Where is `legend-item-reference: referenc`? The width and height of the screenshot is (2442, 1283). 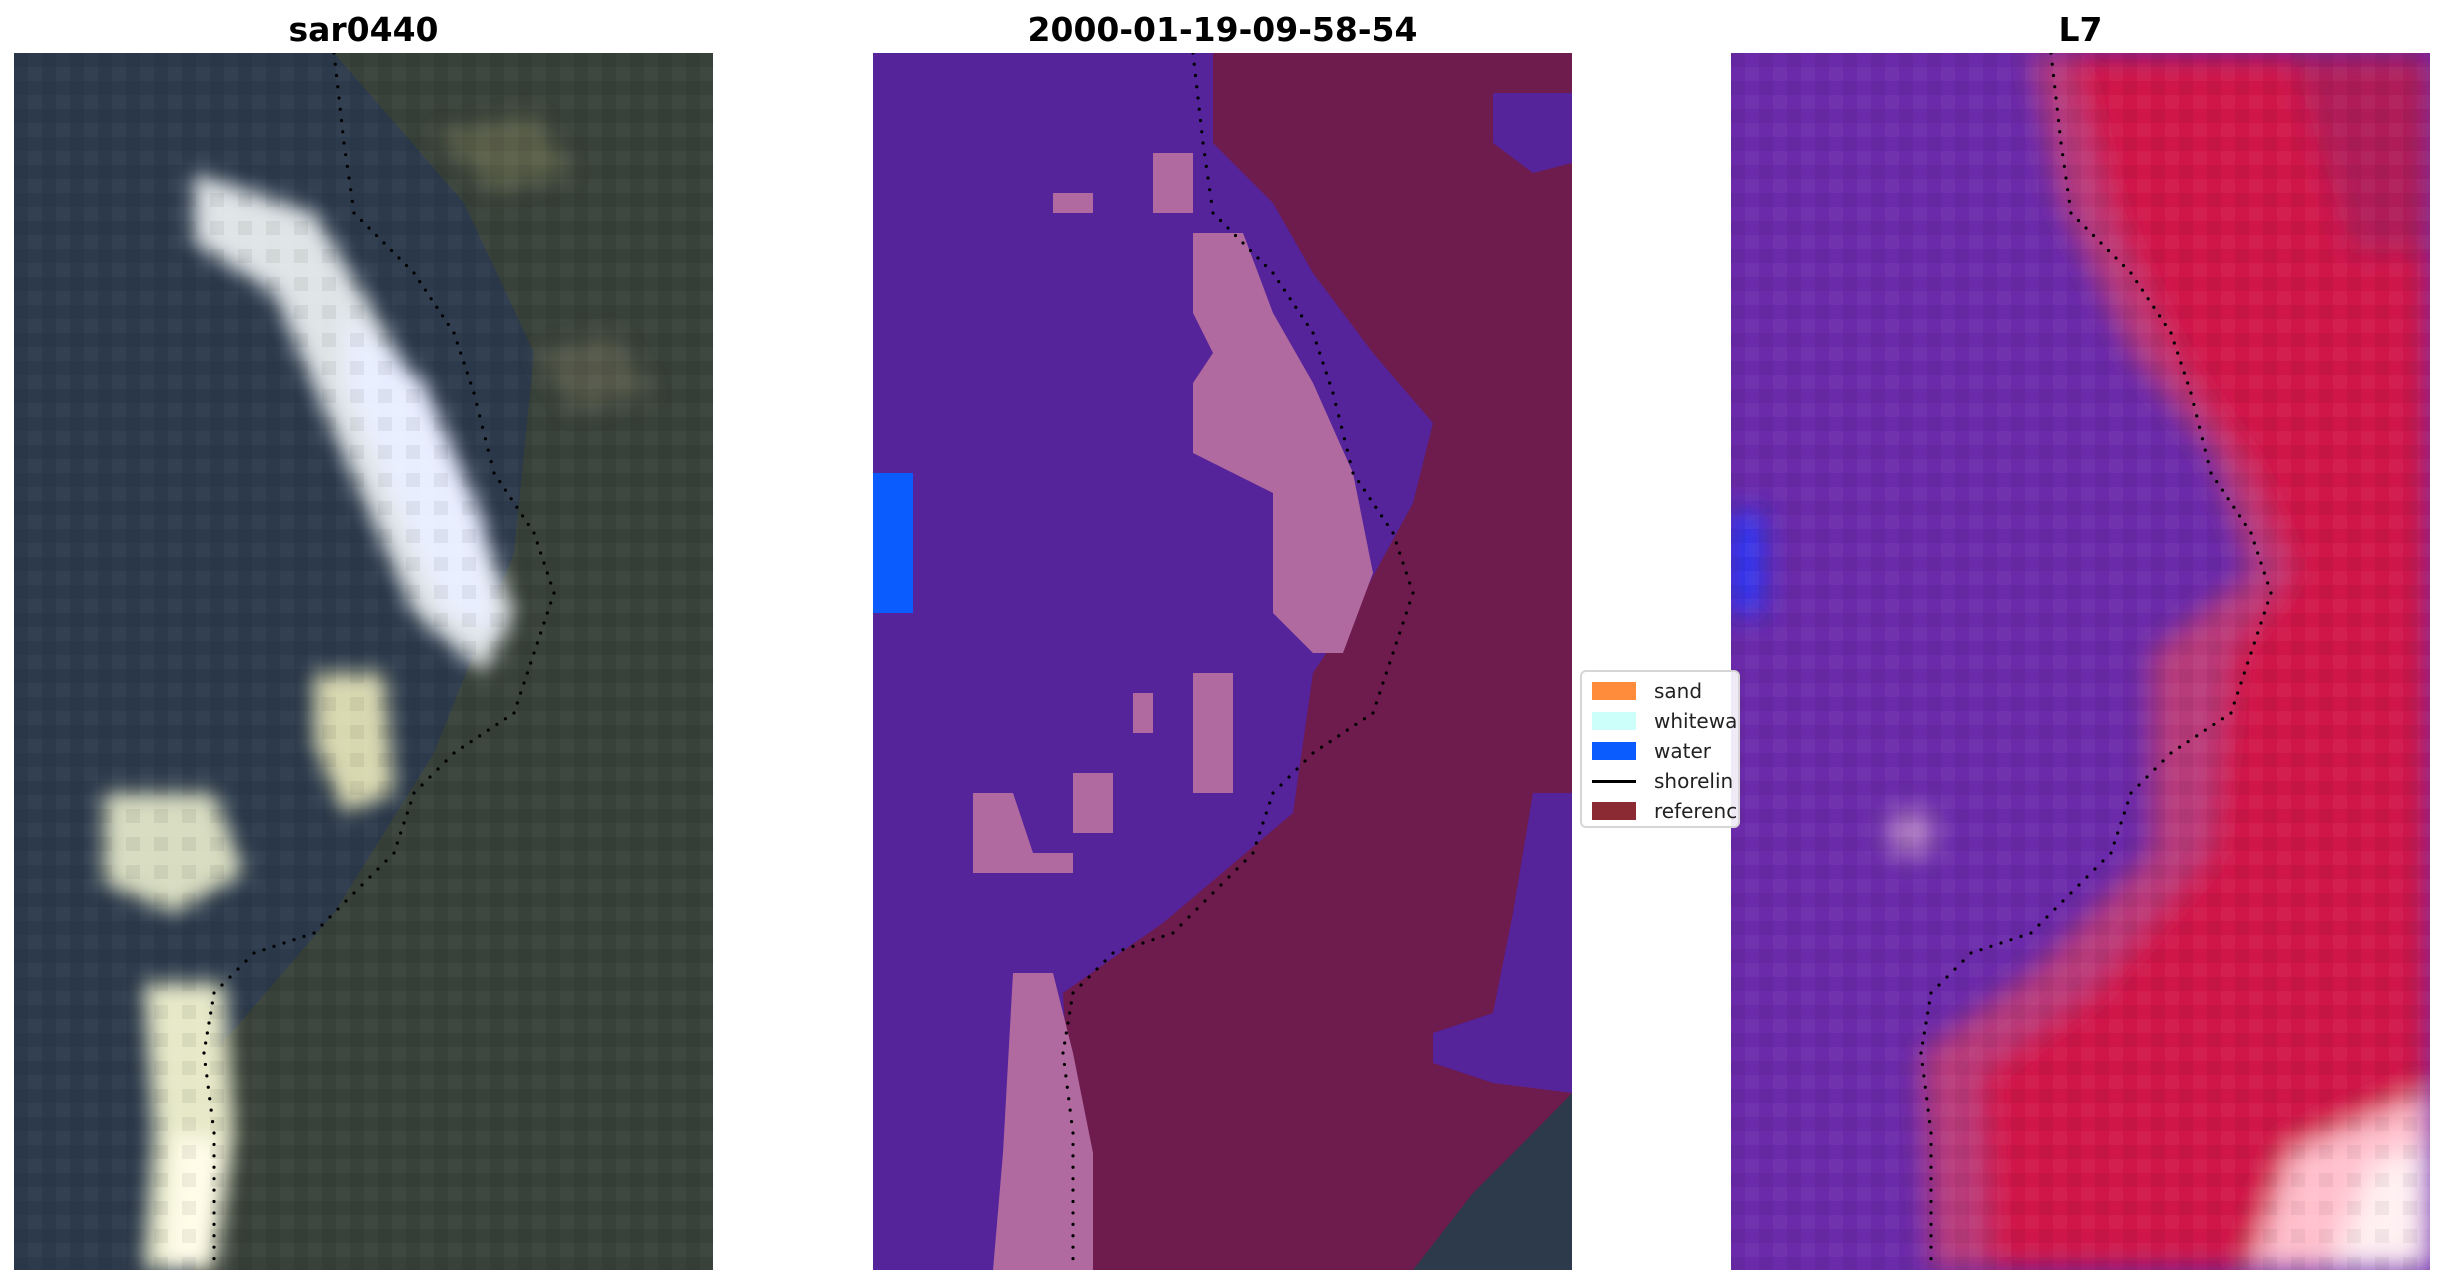 legend-item-reference: referenc is located at coordinates (1664, 811).